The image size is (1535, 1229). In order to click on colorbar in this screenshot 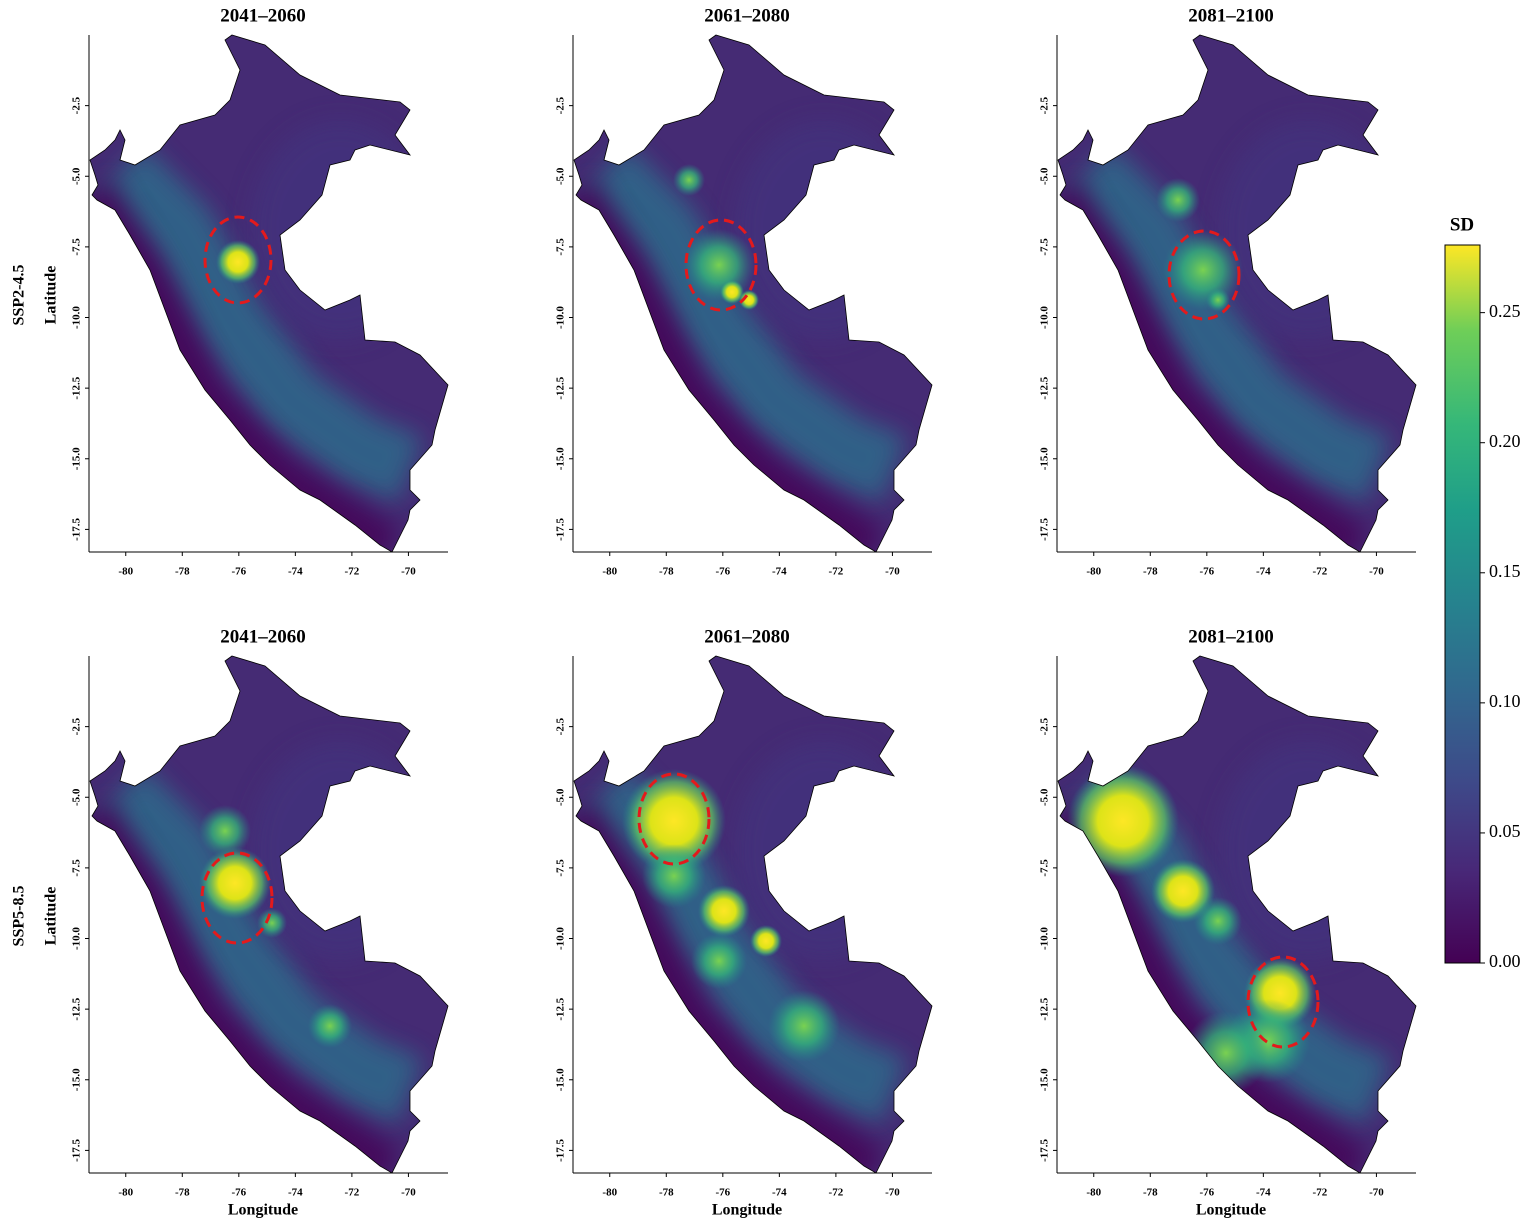, I will do `click(1462, 604)`.